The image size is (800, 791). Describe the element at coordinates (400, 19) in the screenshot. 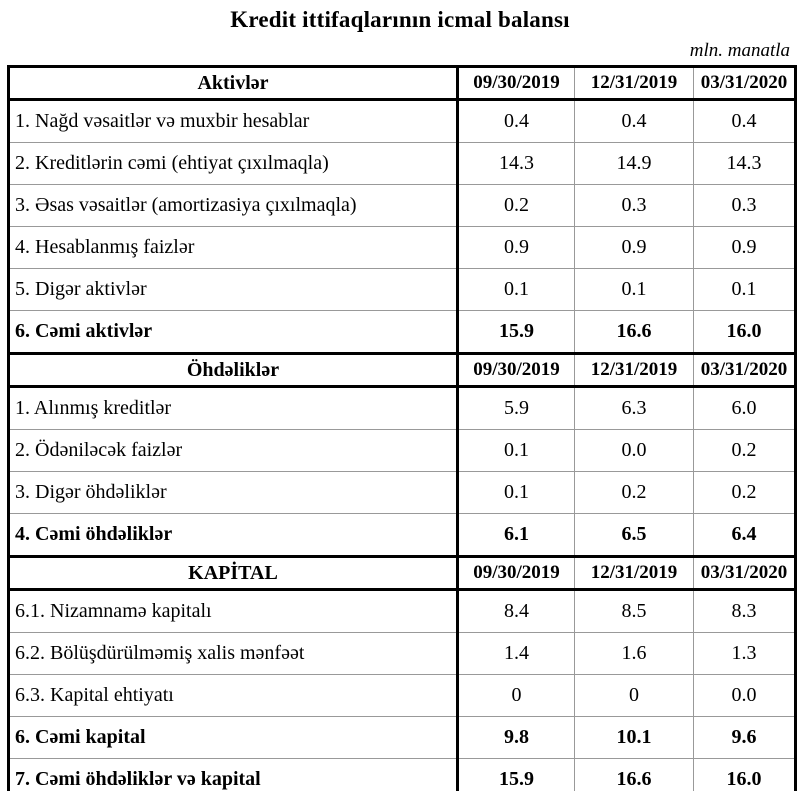

I see `page-title: Kredit ittifaqlarının icmal balansı` at that location.